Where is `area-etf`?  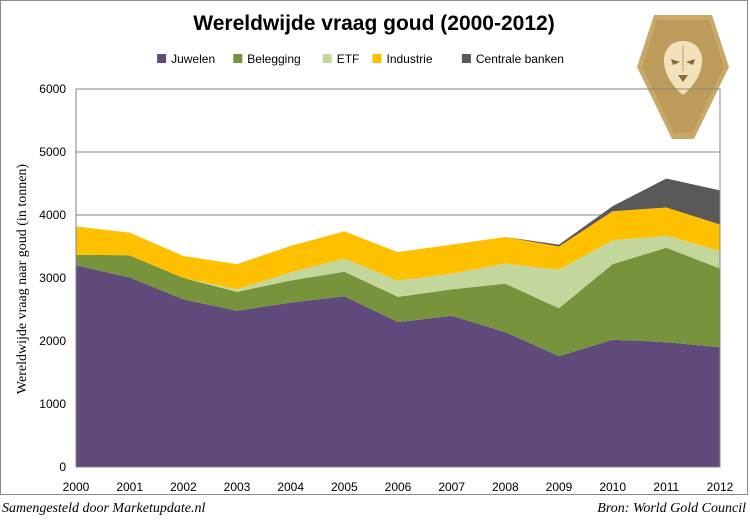 area-etf is located at coordinates (398, 272).